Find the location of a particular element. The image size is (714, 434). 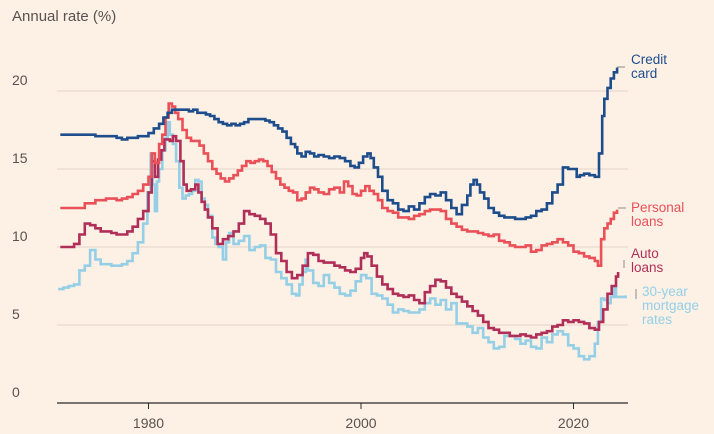

y-tick-labels: 0 5 10 15 20 is located at coordinates (20, 236).